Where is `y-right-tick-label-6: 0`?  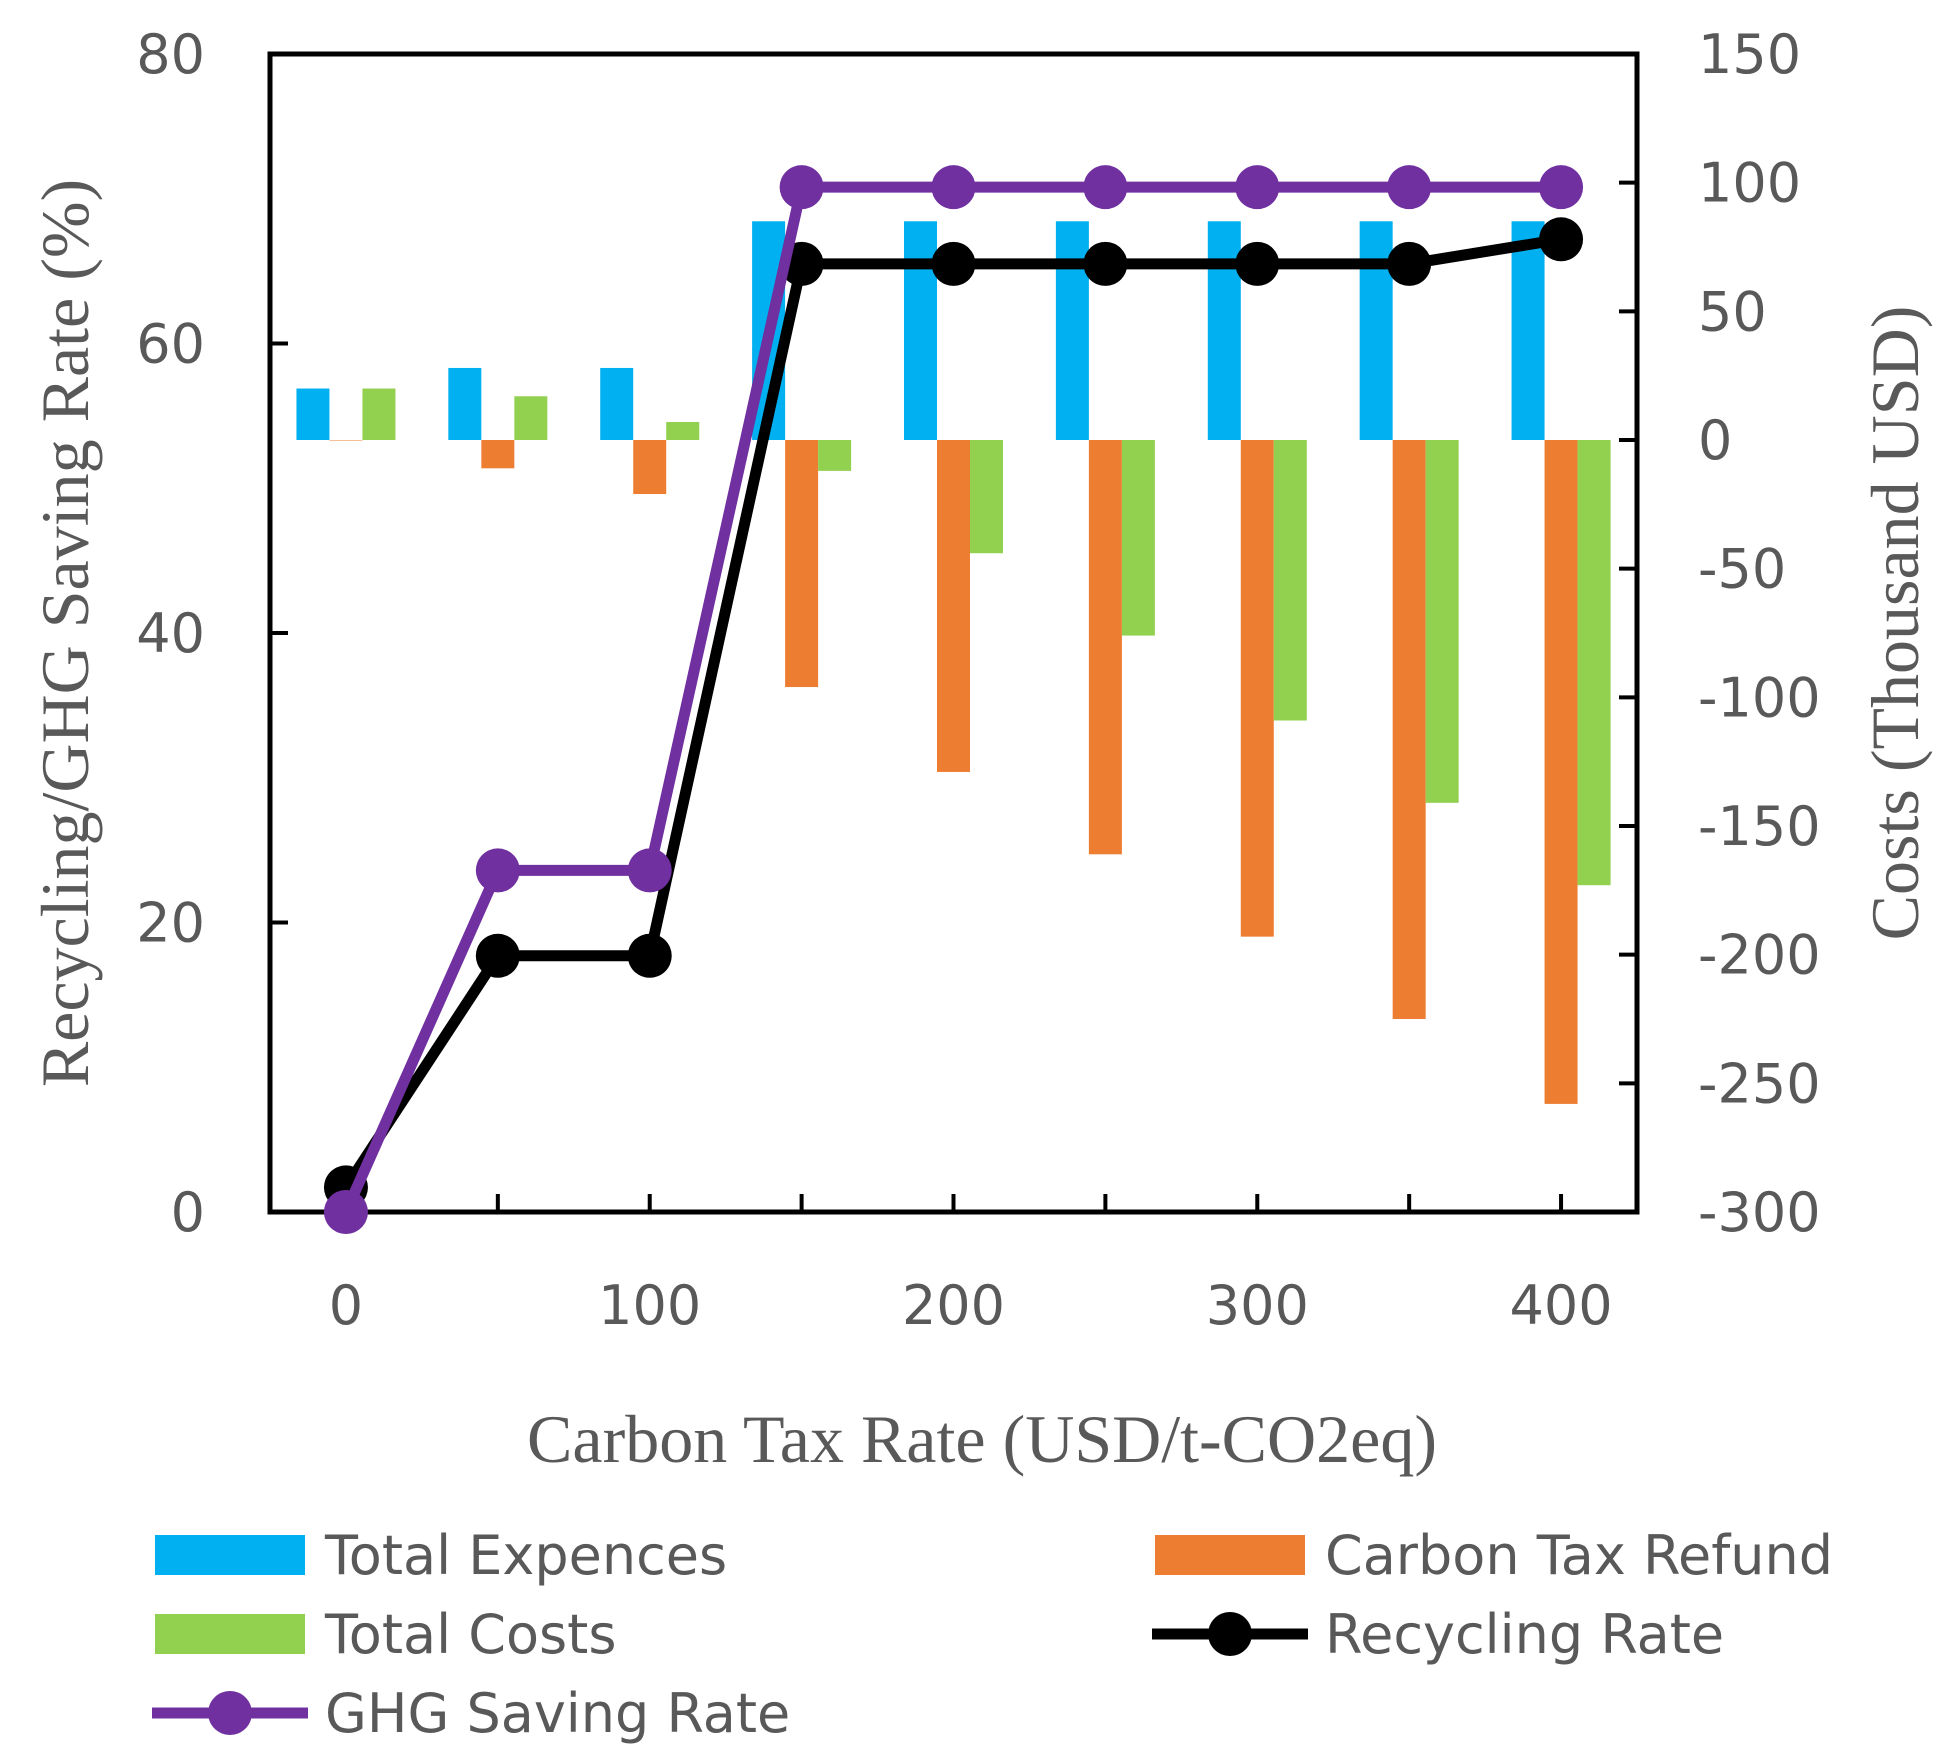 y-right-tick-label-6: 0 is located at coordinates (1715, 440).